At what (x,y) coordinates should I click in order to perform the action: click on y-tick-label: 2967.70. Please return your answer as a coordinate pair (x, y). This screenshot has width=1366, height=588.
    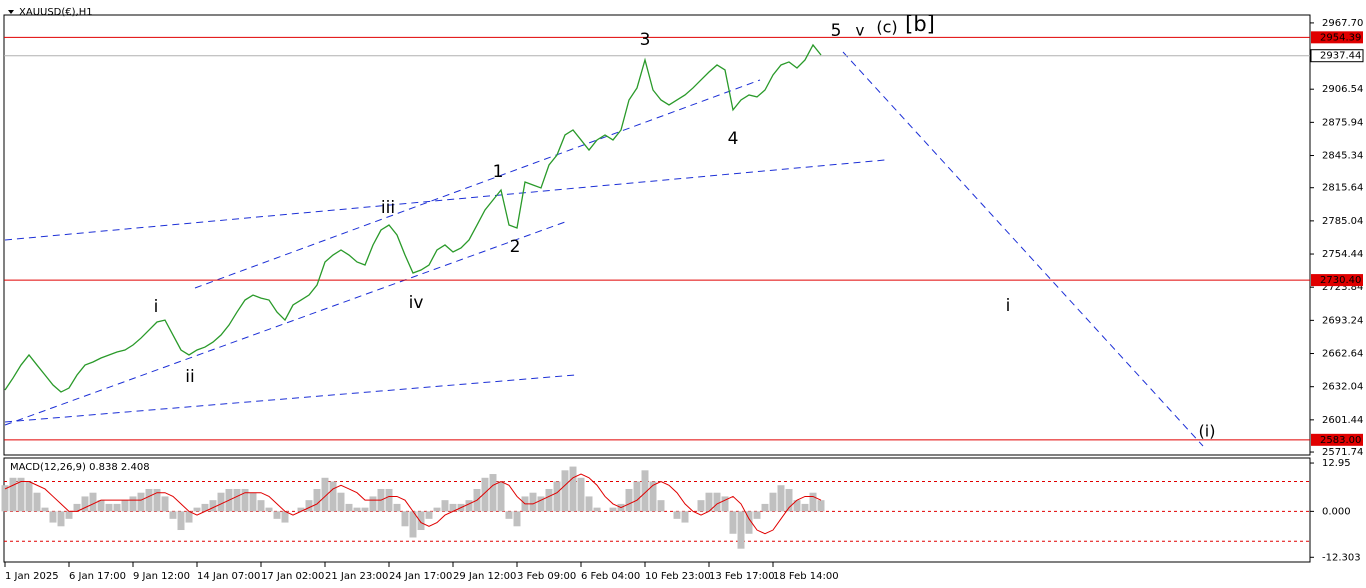
    Looking at the image, I should click on (1342, 23).